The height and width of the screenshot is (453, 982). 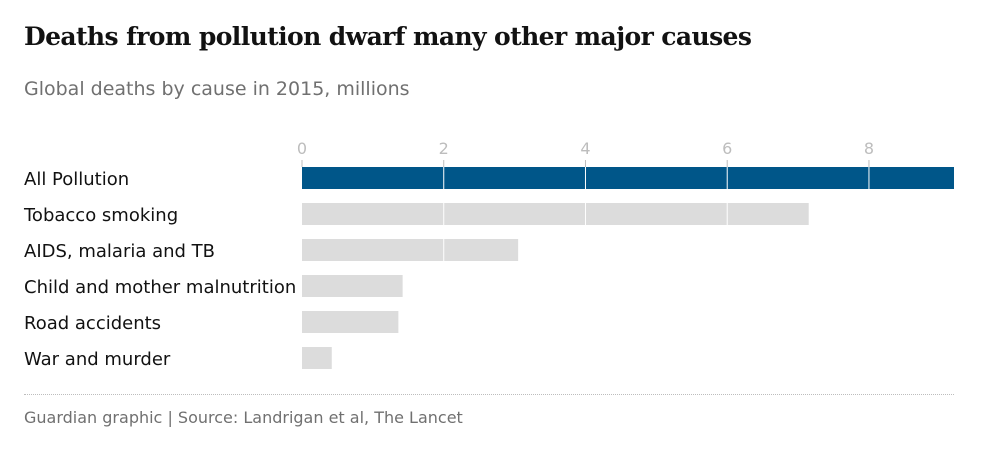 I want to click on footer-divider, so click(x=489, y=394).